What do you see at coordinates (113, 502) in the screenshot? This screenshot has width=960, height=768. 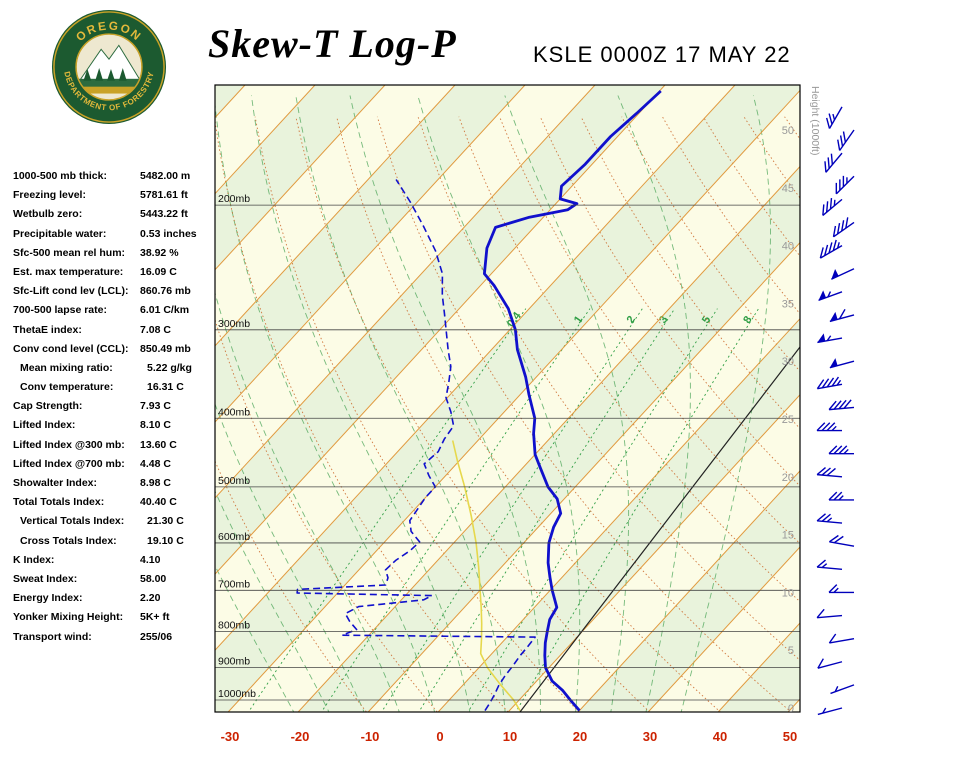 I see `index-row: Total Totals Index: 40.40 C` at bounding box center [113, 502].